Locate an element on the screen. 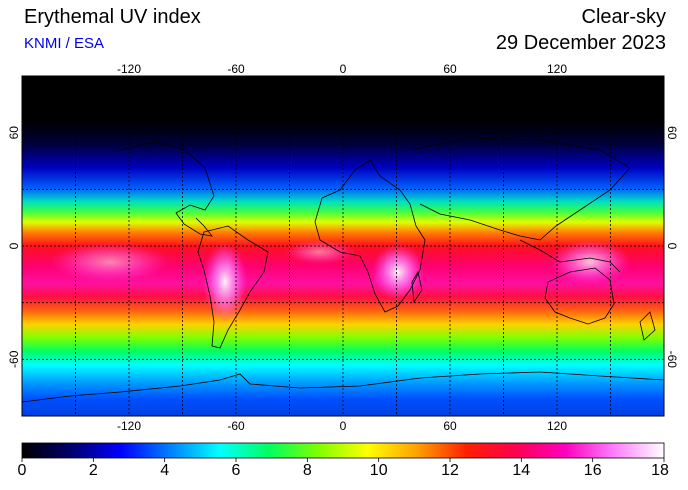 The height and width of the screenshot is (490, 688). colorbar-ticks is located at coordinates (343, 460).